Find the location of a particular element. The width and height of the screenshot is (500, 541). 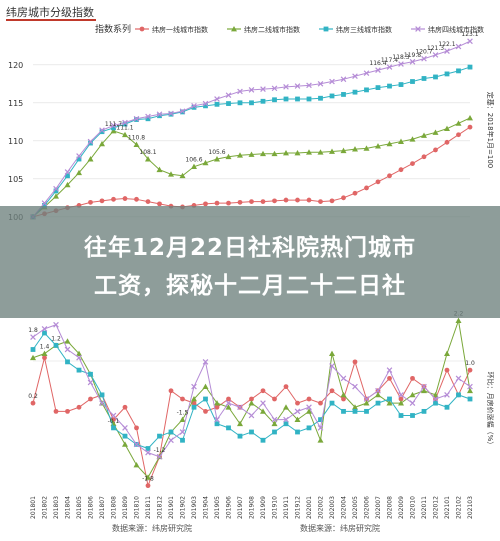

data-label: -1.5 is located at coordinates (183, 413).